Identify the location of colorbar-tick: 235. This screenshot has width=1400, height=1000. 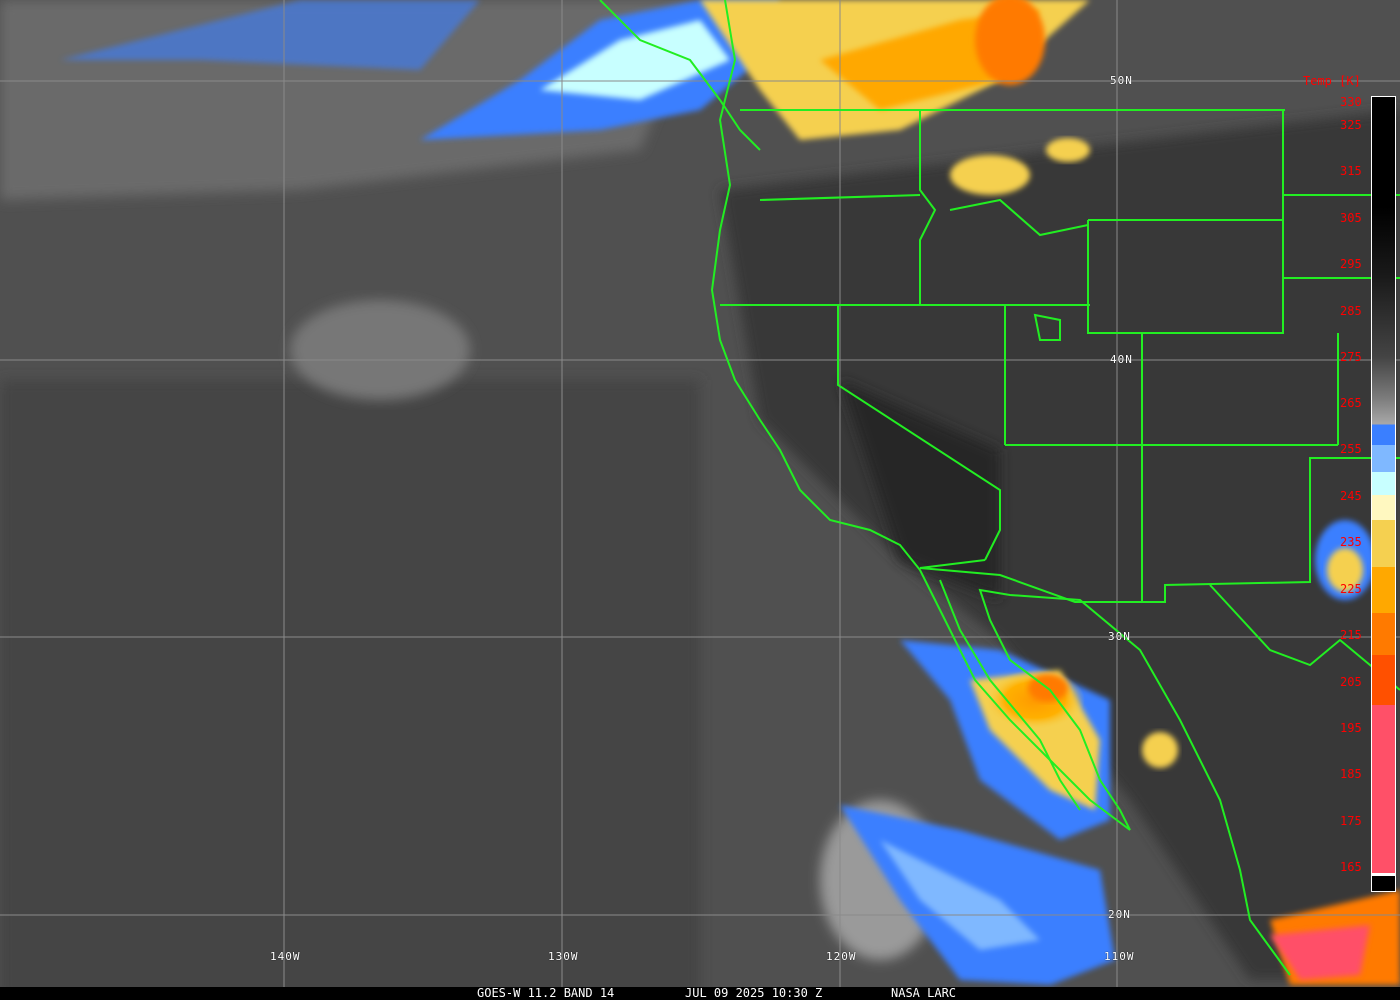
(1351, 542).